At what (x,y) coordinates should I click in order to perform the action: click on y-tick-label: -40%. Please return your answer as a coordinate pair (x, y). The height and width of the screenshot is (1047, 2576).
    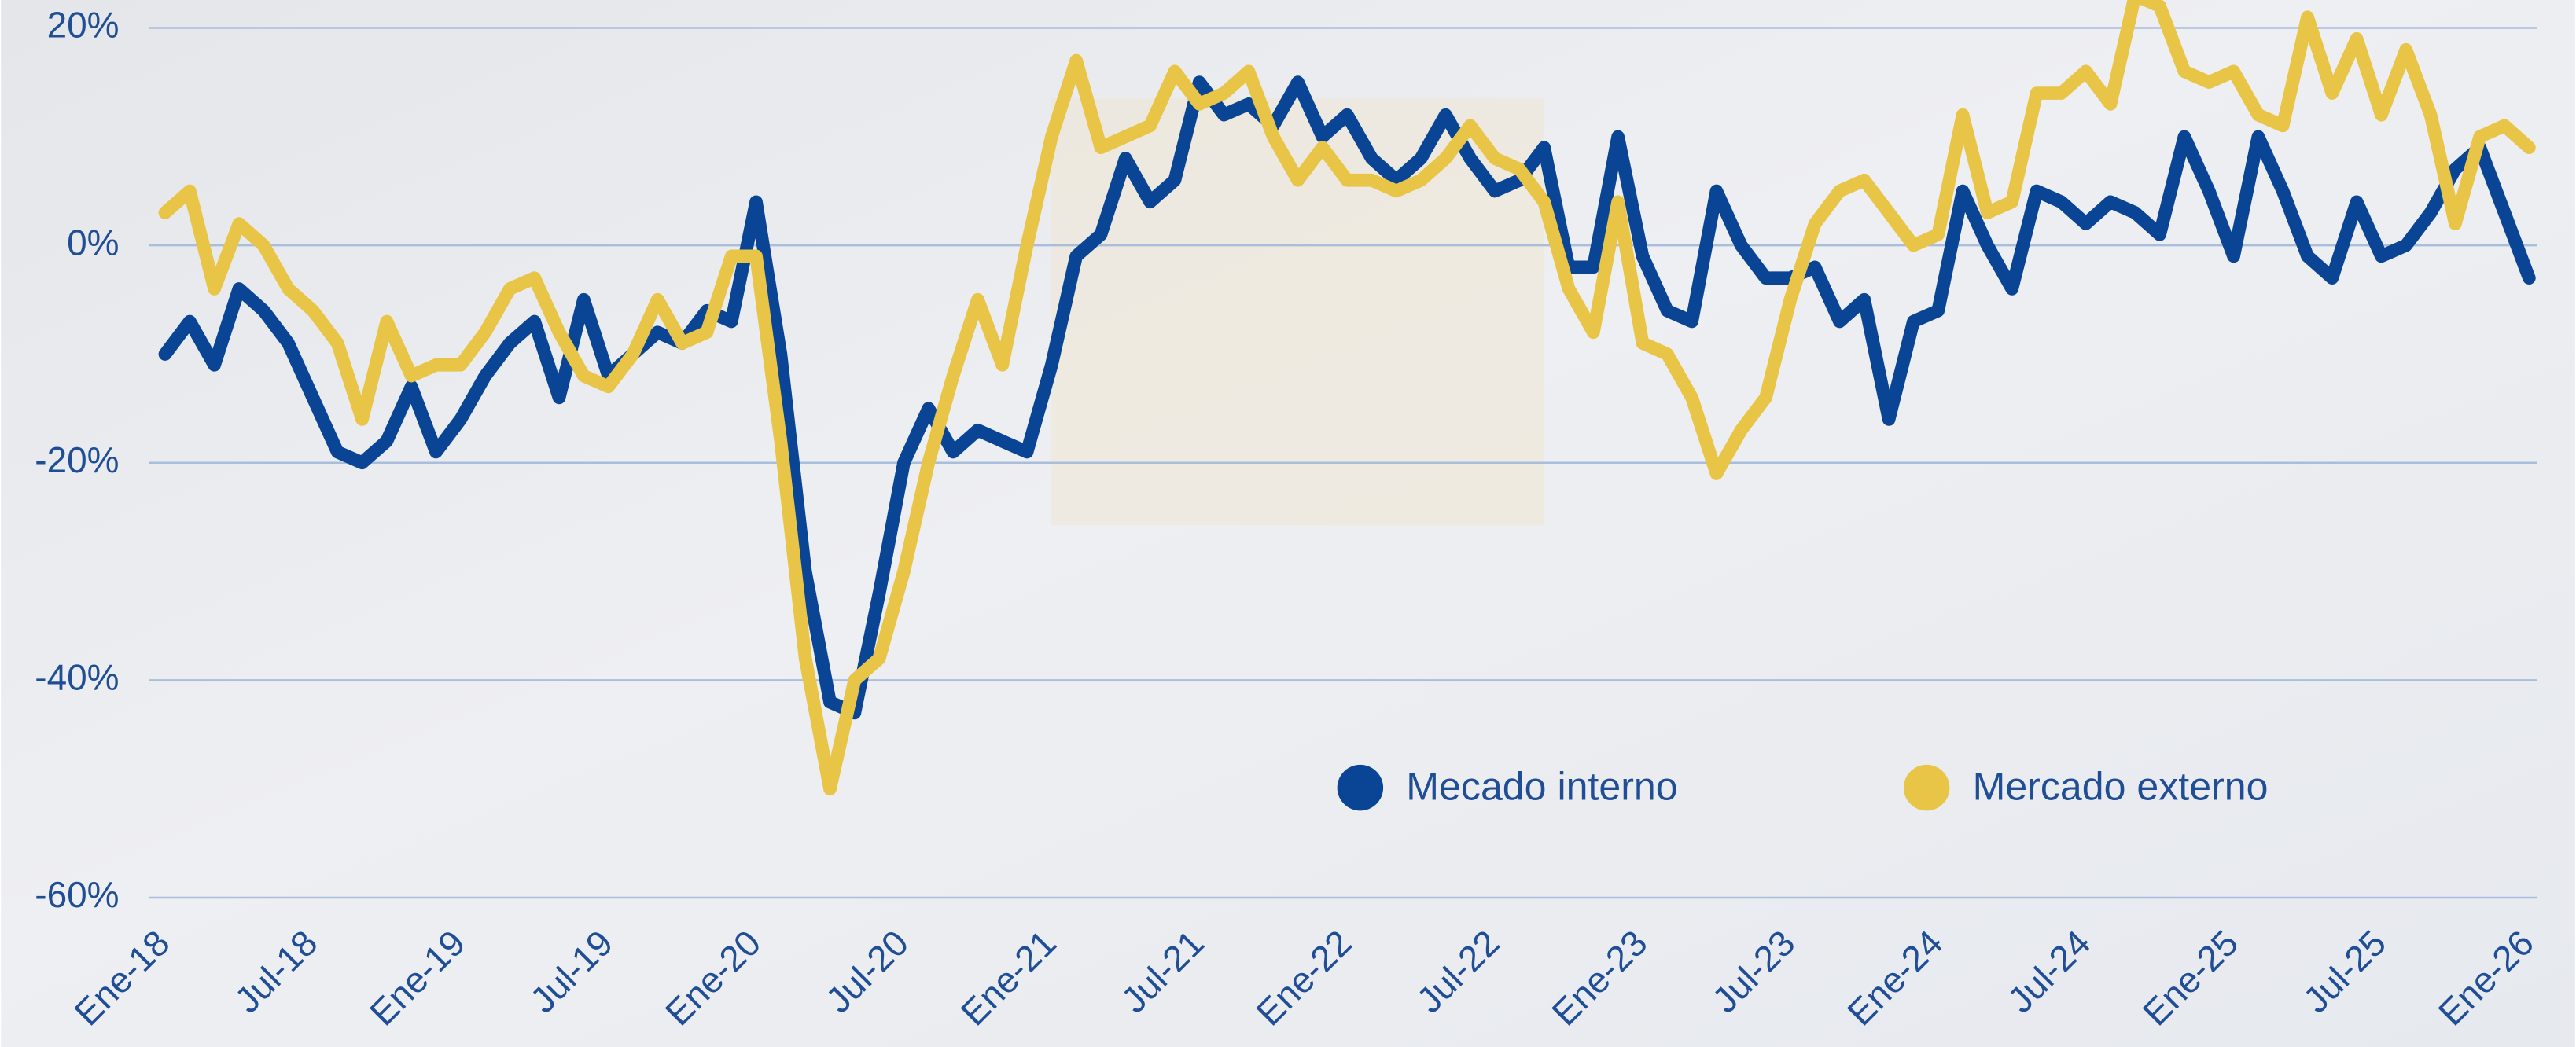
    Looking at the image, I should click on (77, 677).